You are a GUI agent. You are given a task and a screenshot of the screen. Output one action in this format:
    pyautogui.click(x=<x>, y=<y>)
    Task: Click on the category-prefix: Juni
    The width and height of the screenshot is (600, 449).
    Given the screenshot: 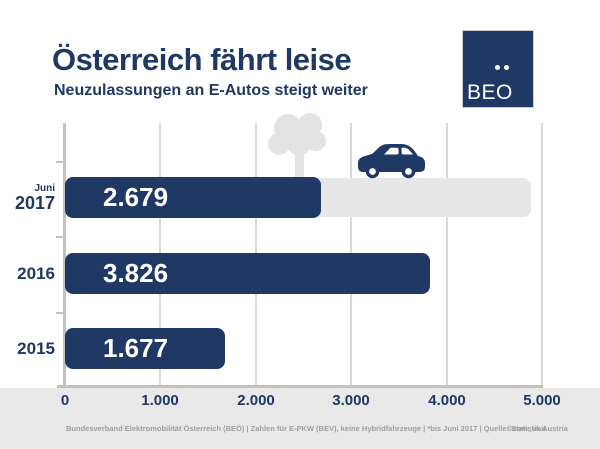 What is the action you would take?
    pyautogui.click(x=44, y=188)
    